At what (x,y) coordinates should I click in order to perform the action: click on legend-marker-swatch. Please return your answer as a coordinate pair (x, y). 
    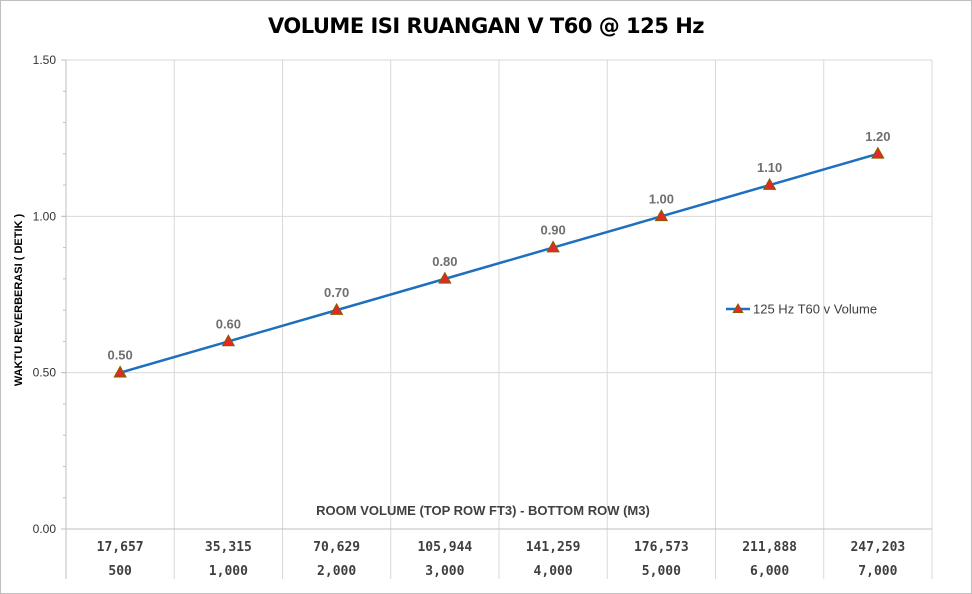
    Looking at the image, I should click on (738, 307).